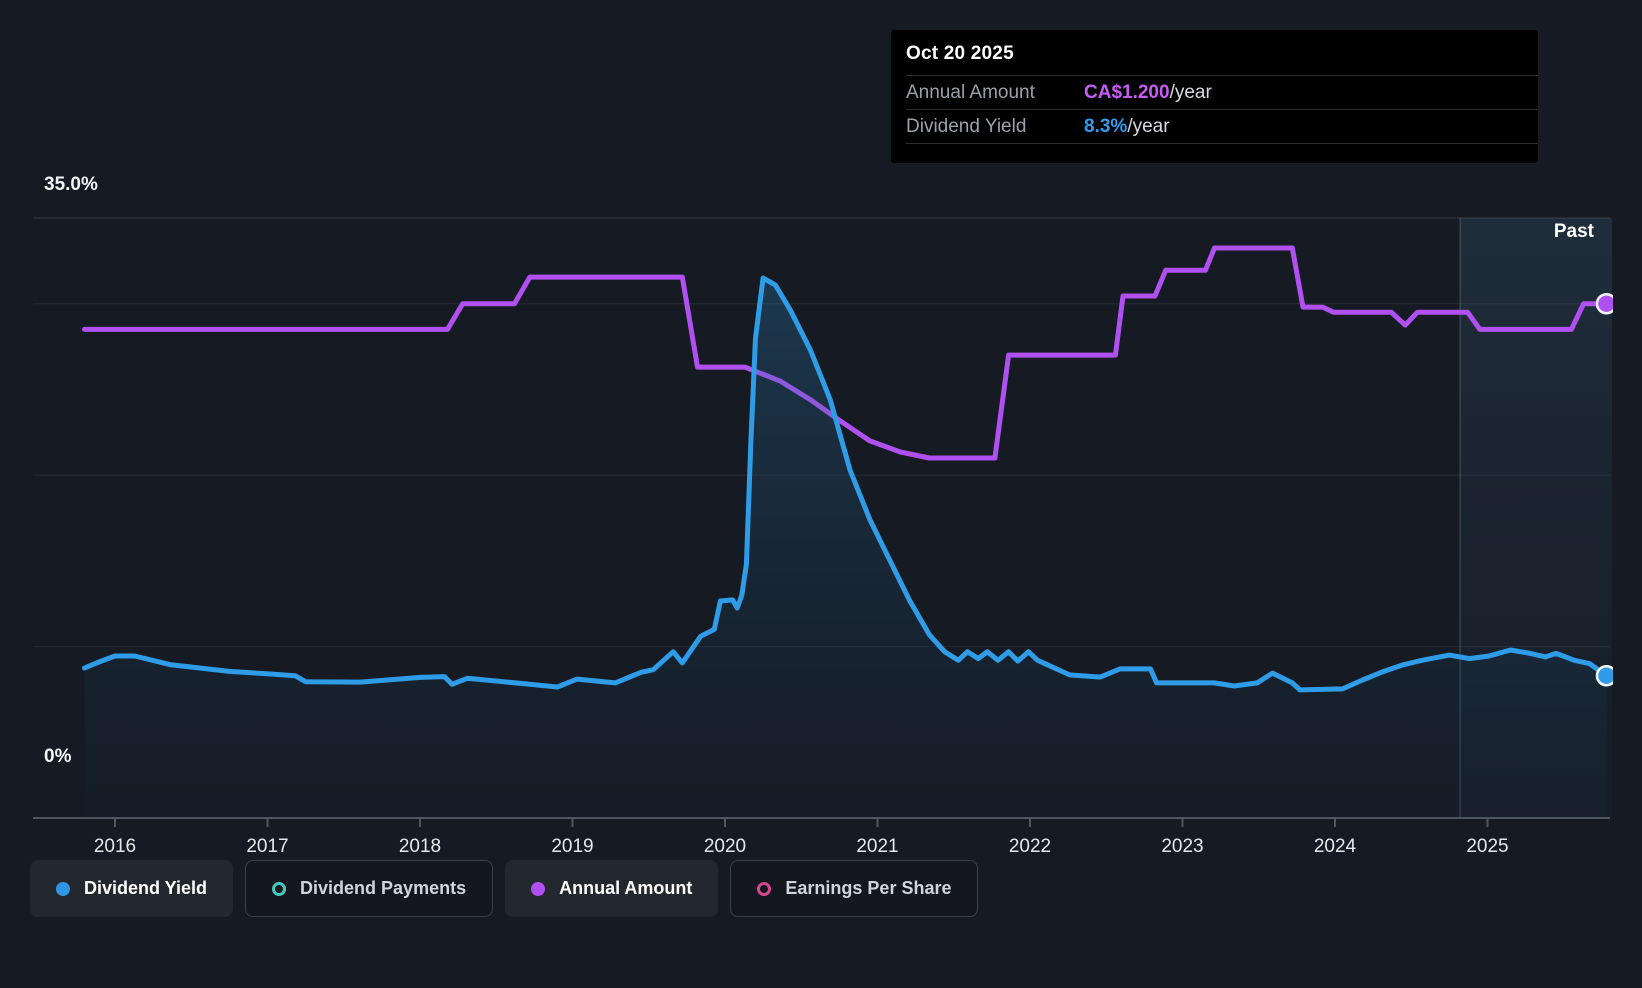 The width and height of the screenshot is (1642, 988). What do you see at coordinates (383, 888) in the screenshot?
I see `legend-label: Dividend Payments` at bounding box center [383, 888].